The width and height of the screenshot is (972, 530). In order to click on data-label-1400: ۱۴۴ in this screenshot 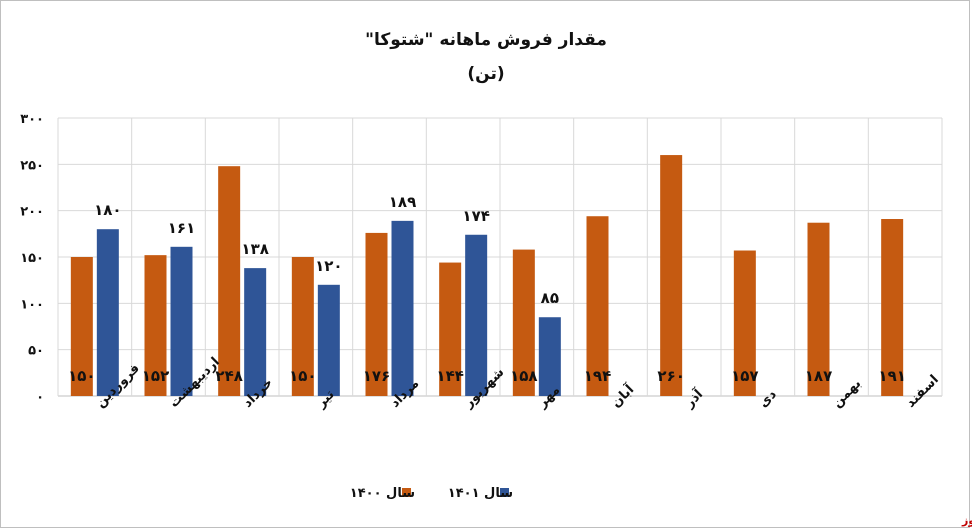, I will do `click(449, 376)`.